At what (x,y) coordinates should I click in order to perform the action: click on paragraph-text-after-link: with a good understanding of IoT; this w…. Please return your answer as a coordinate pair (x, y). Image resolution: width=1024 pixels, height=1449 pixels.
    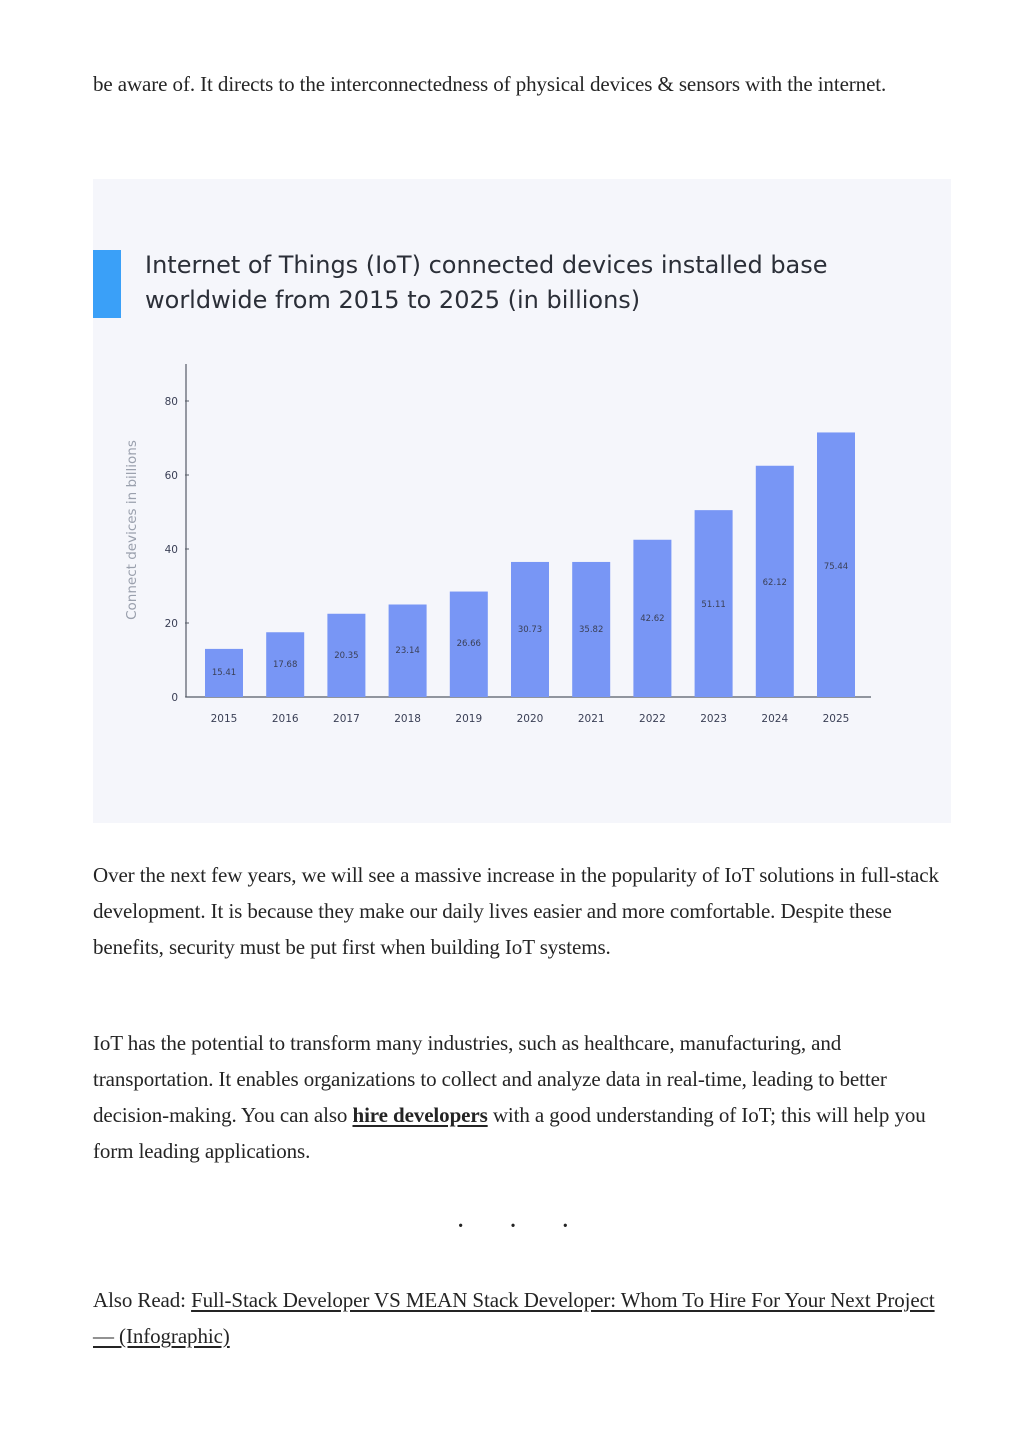
    Looking at the image, I should click on (509, 1133).